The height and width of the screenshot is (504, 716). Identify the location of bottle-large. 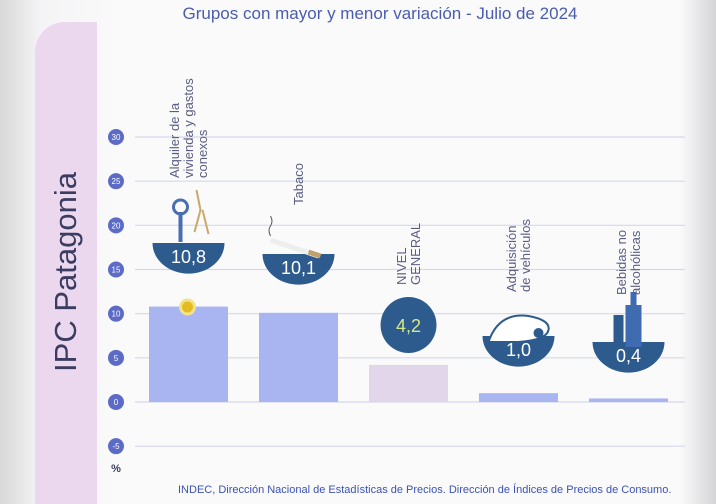
(633, 326).